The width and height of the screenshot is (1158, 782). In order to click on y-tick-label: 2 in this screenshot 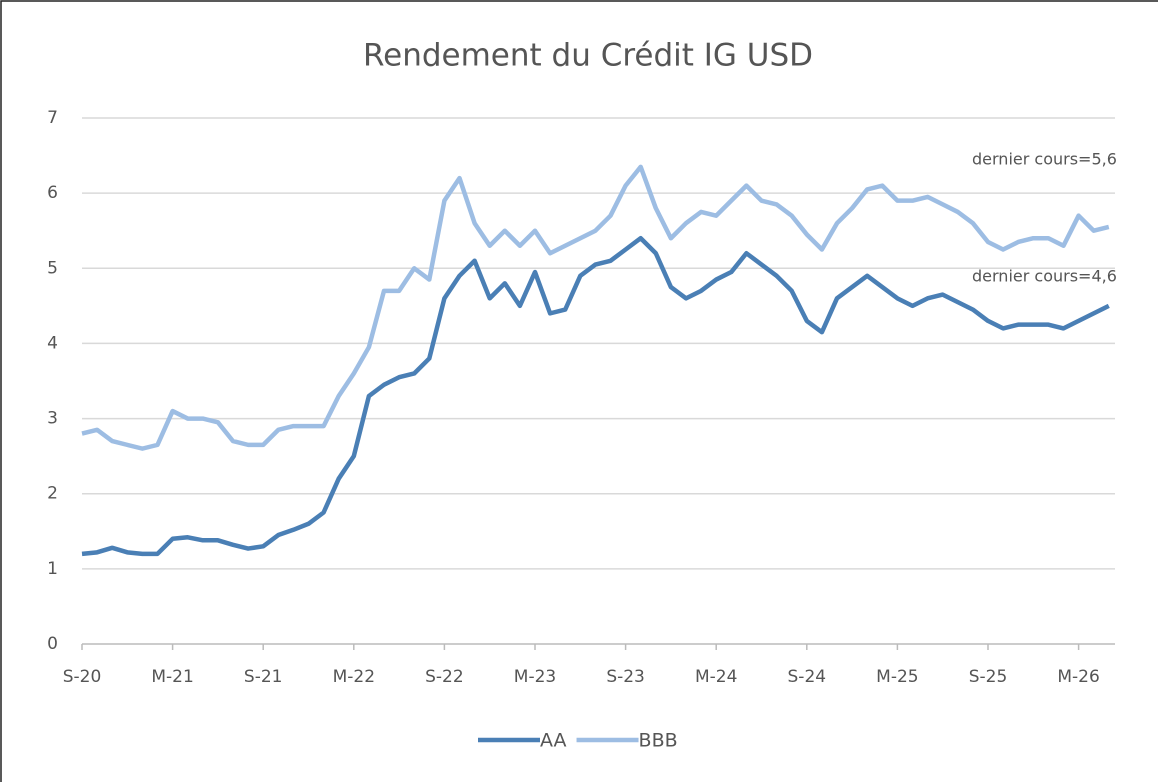, I will do `click(52, 494)`.